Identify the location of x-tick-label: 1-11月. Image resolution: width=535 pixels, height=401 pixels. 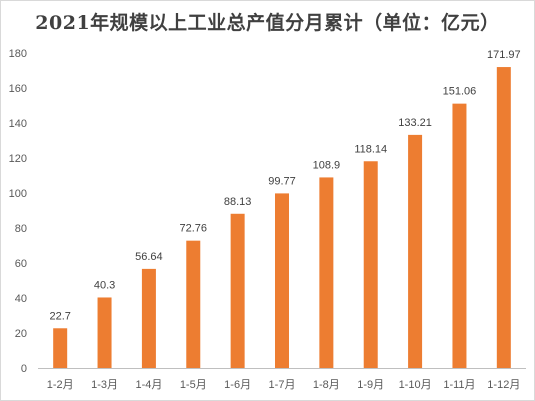
(459, 385).